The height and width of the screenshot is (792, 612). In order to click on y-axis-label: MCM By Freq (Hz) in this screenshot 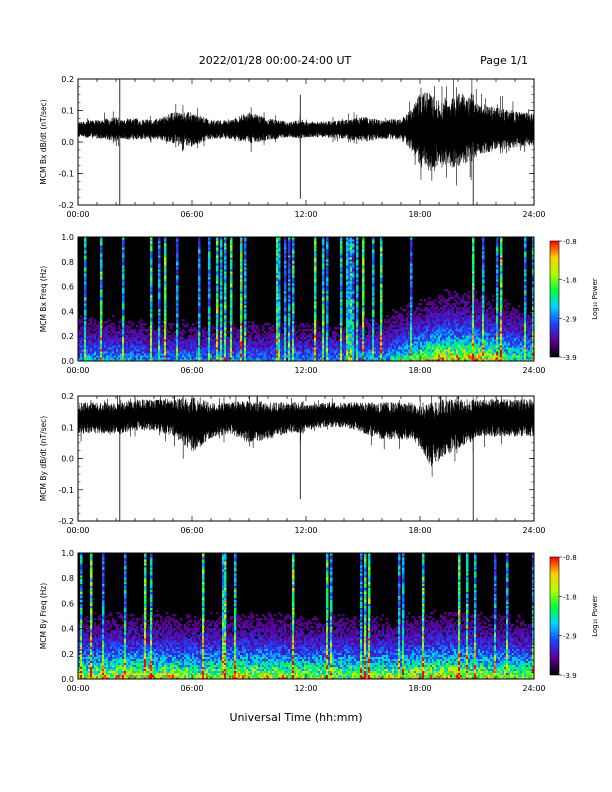, I will do `click(43, 616)`.